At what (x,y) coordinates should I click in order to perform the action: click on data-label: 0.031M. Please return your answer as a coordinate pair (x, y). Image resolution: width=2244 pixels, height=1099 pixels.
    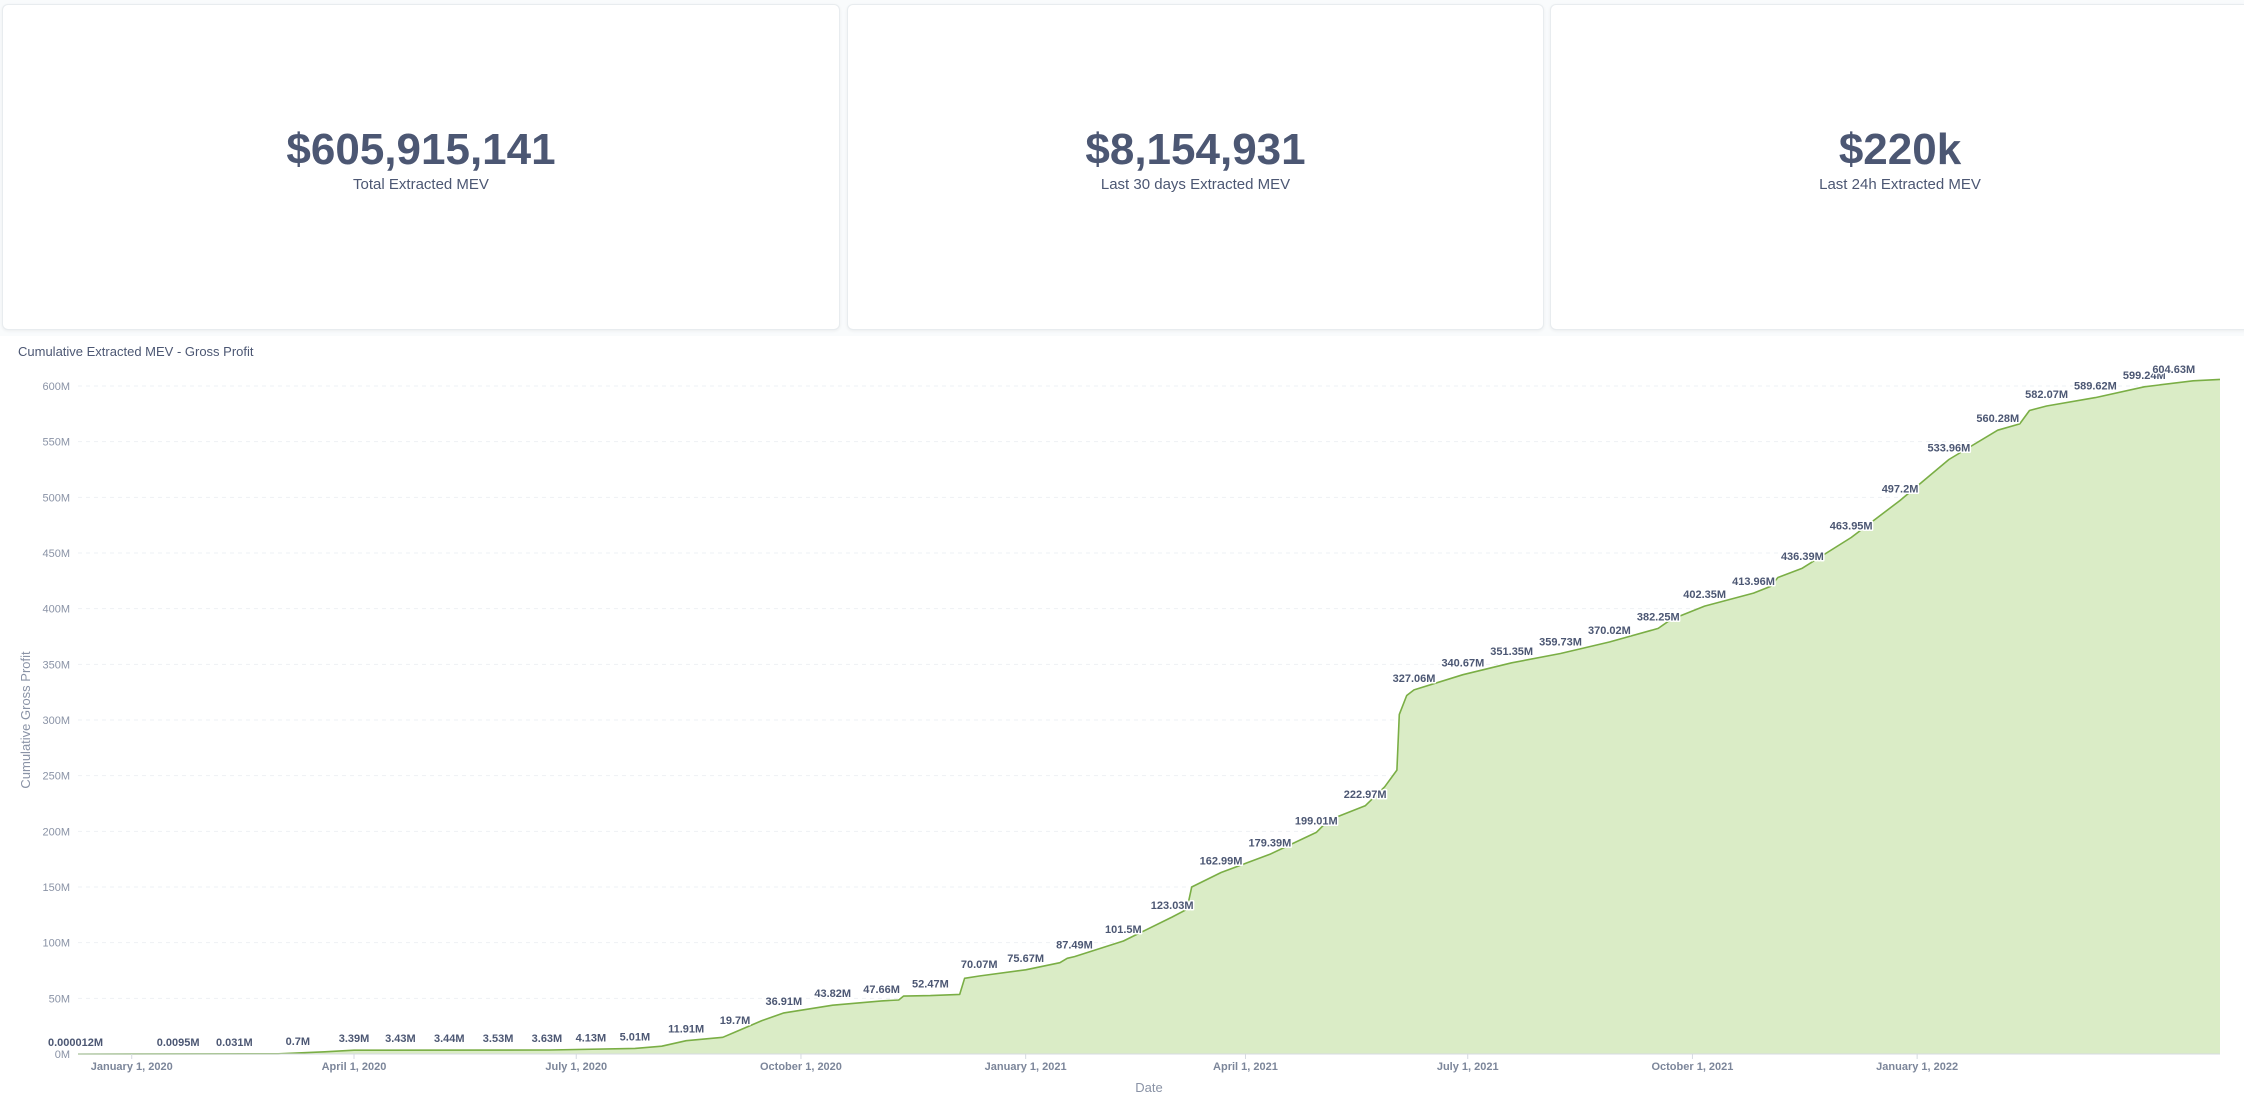
    Looking at the image, I should click on (234, 1043).